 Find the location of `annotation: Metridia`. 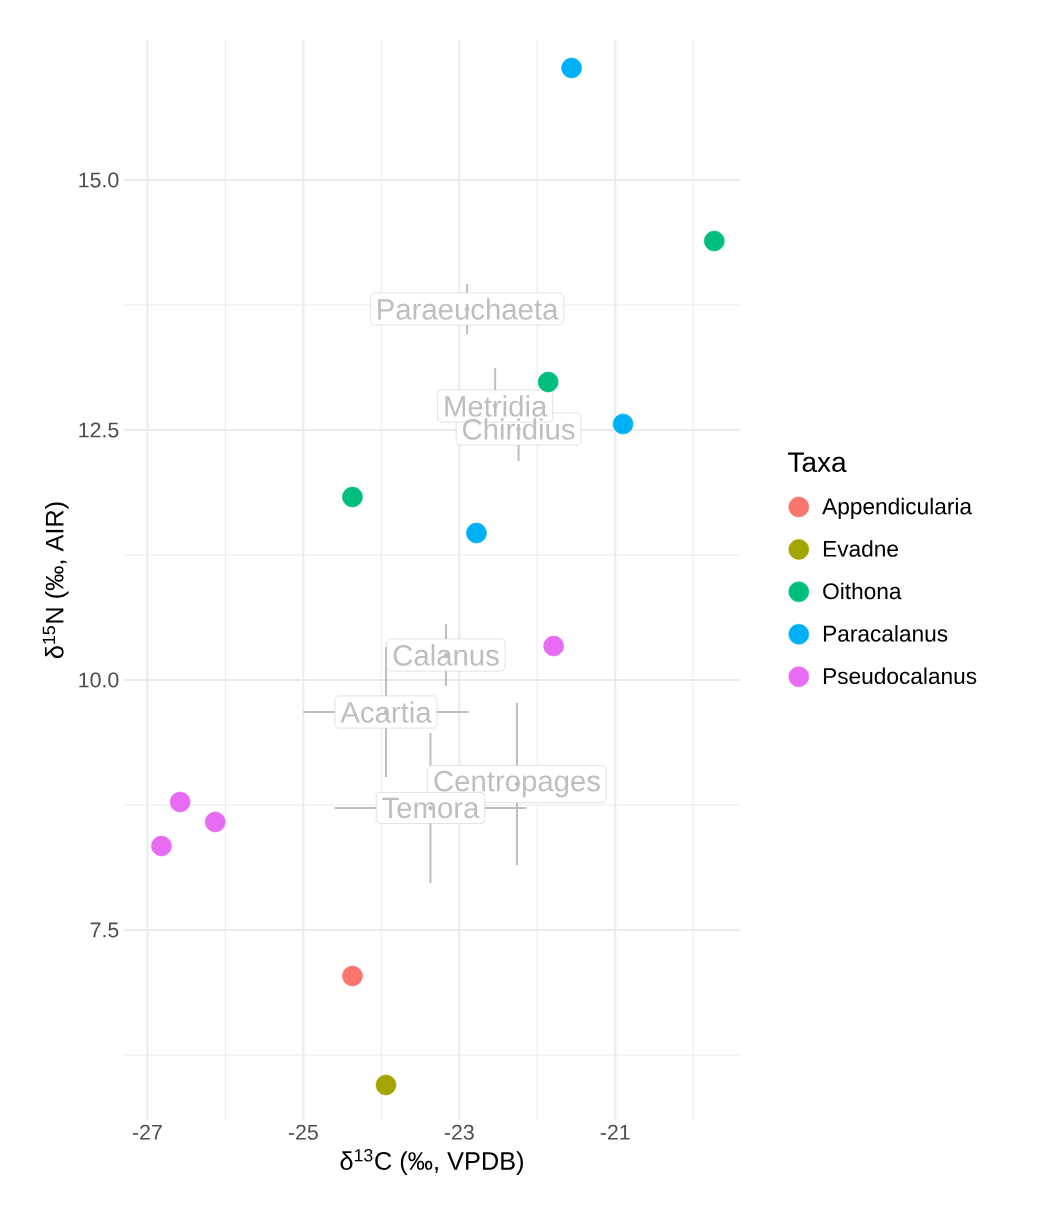

annotation: Metridia is located at coordinates (496, 406).